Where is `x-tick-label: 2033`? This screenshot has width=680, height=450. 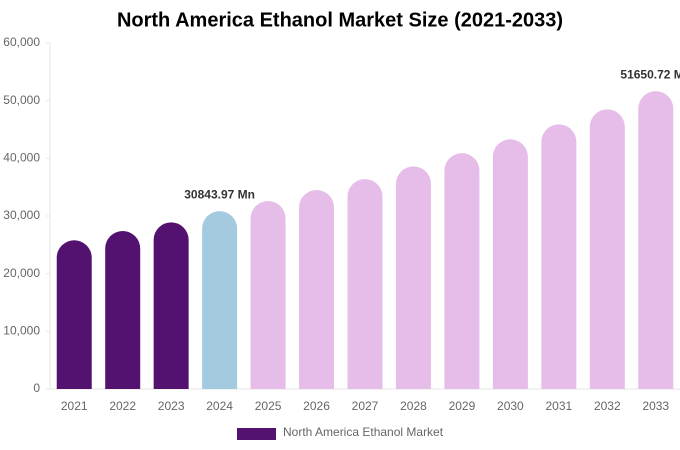 x-tick-label: 2033 is located at coordinates (655, 406).